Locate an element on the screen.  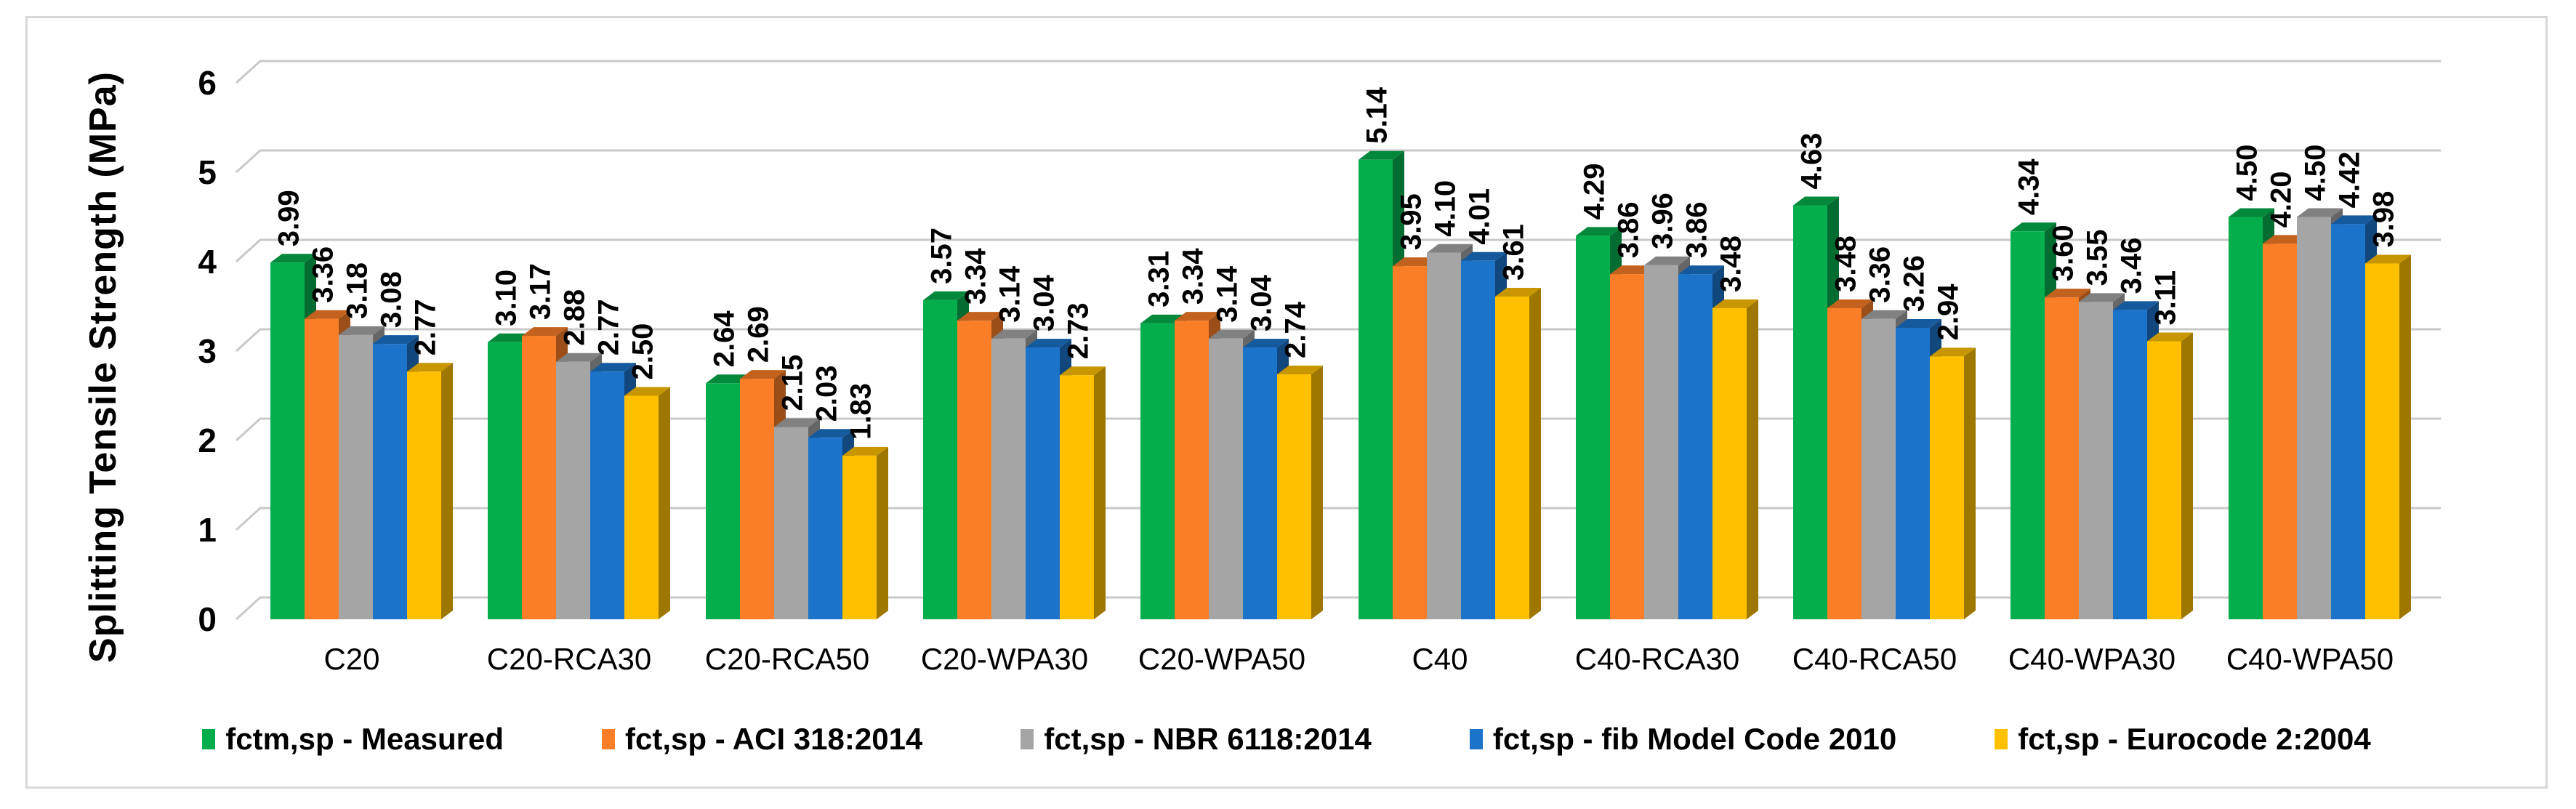
category-label: C20-RCA50 is located at coordinates (787, 659).